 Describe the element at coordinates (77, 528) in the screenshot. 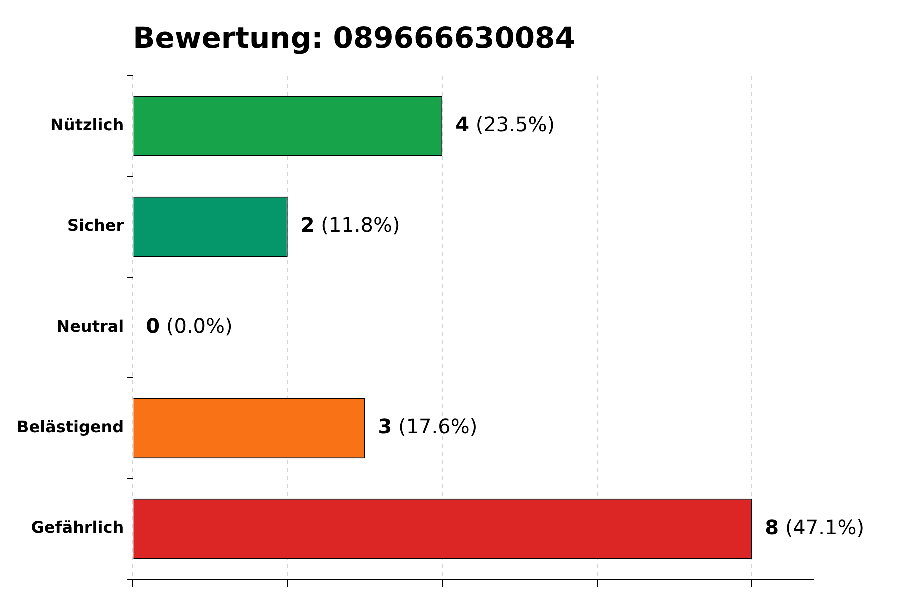

I see `y-tick-label: Gefährlich` at that location.